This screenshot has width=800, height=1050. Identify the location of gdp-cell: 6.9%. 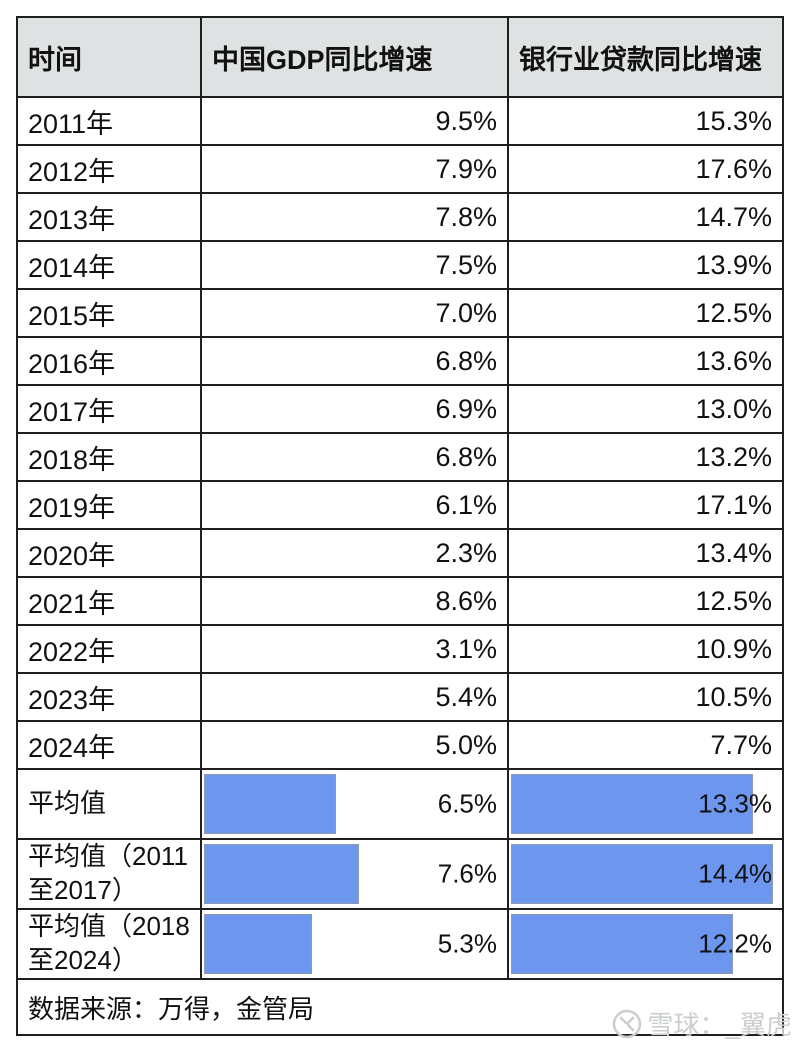
(355, 409).